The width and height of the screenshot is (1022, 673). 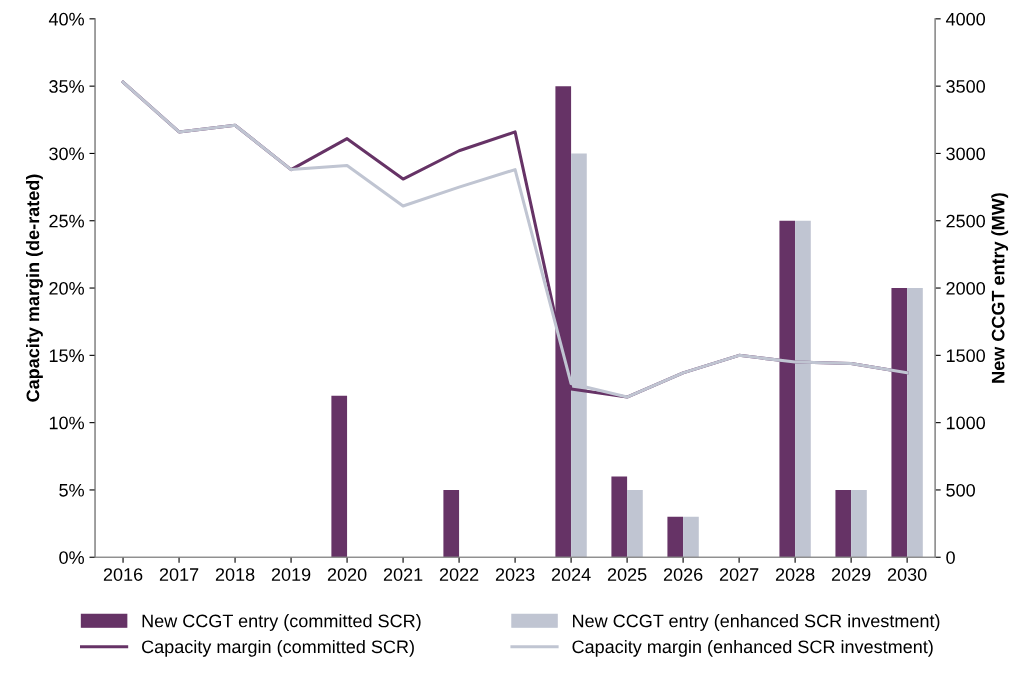 What do you see at coordinates (403, 574) in the screenshot?
I see `x-tick-label: 2021` at bounding box center [403, 574].